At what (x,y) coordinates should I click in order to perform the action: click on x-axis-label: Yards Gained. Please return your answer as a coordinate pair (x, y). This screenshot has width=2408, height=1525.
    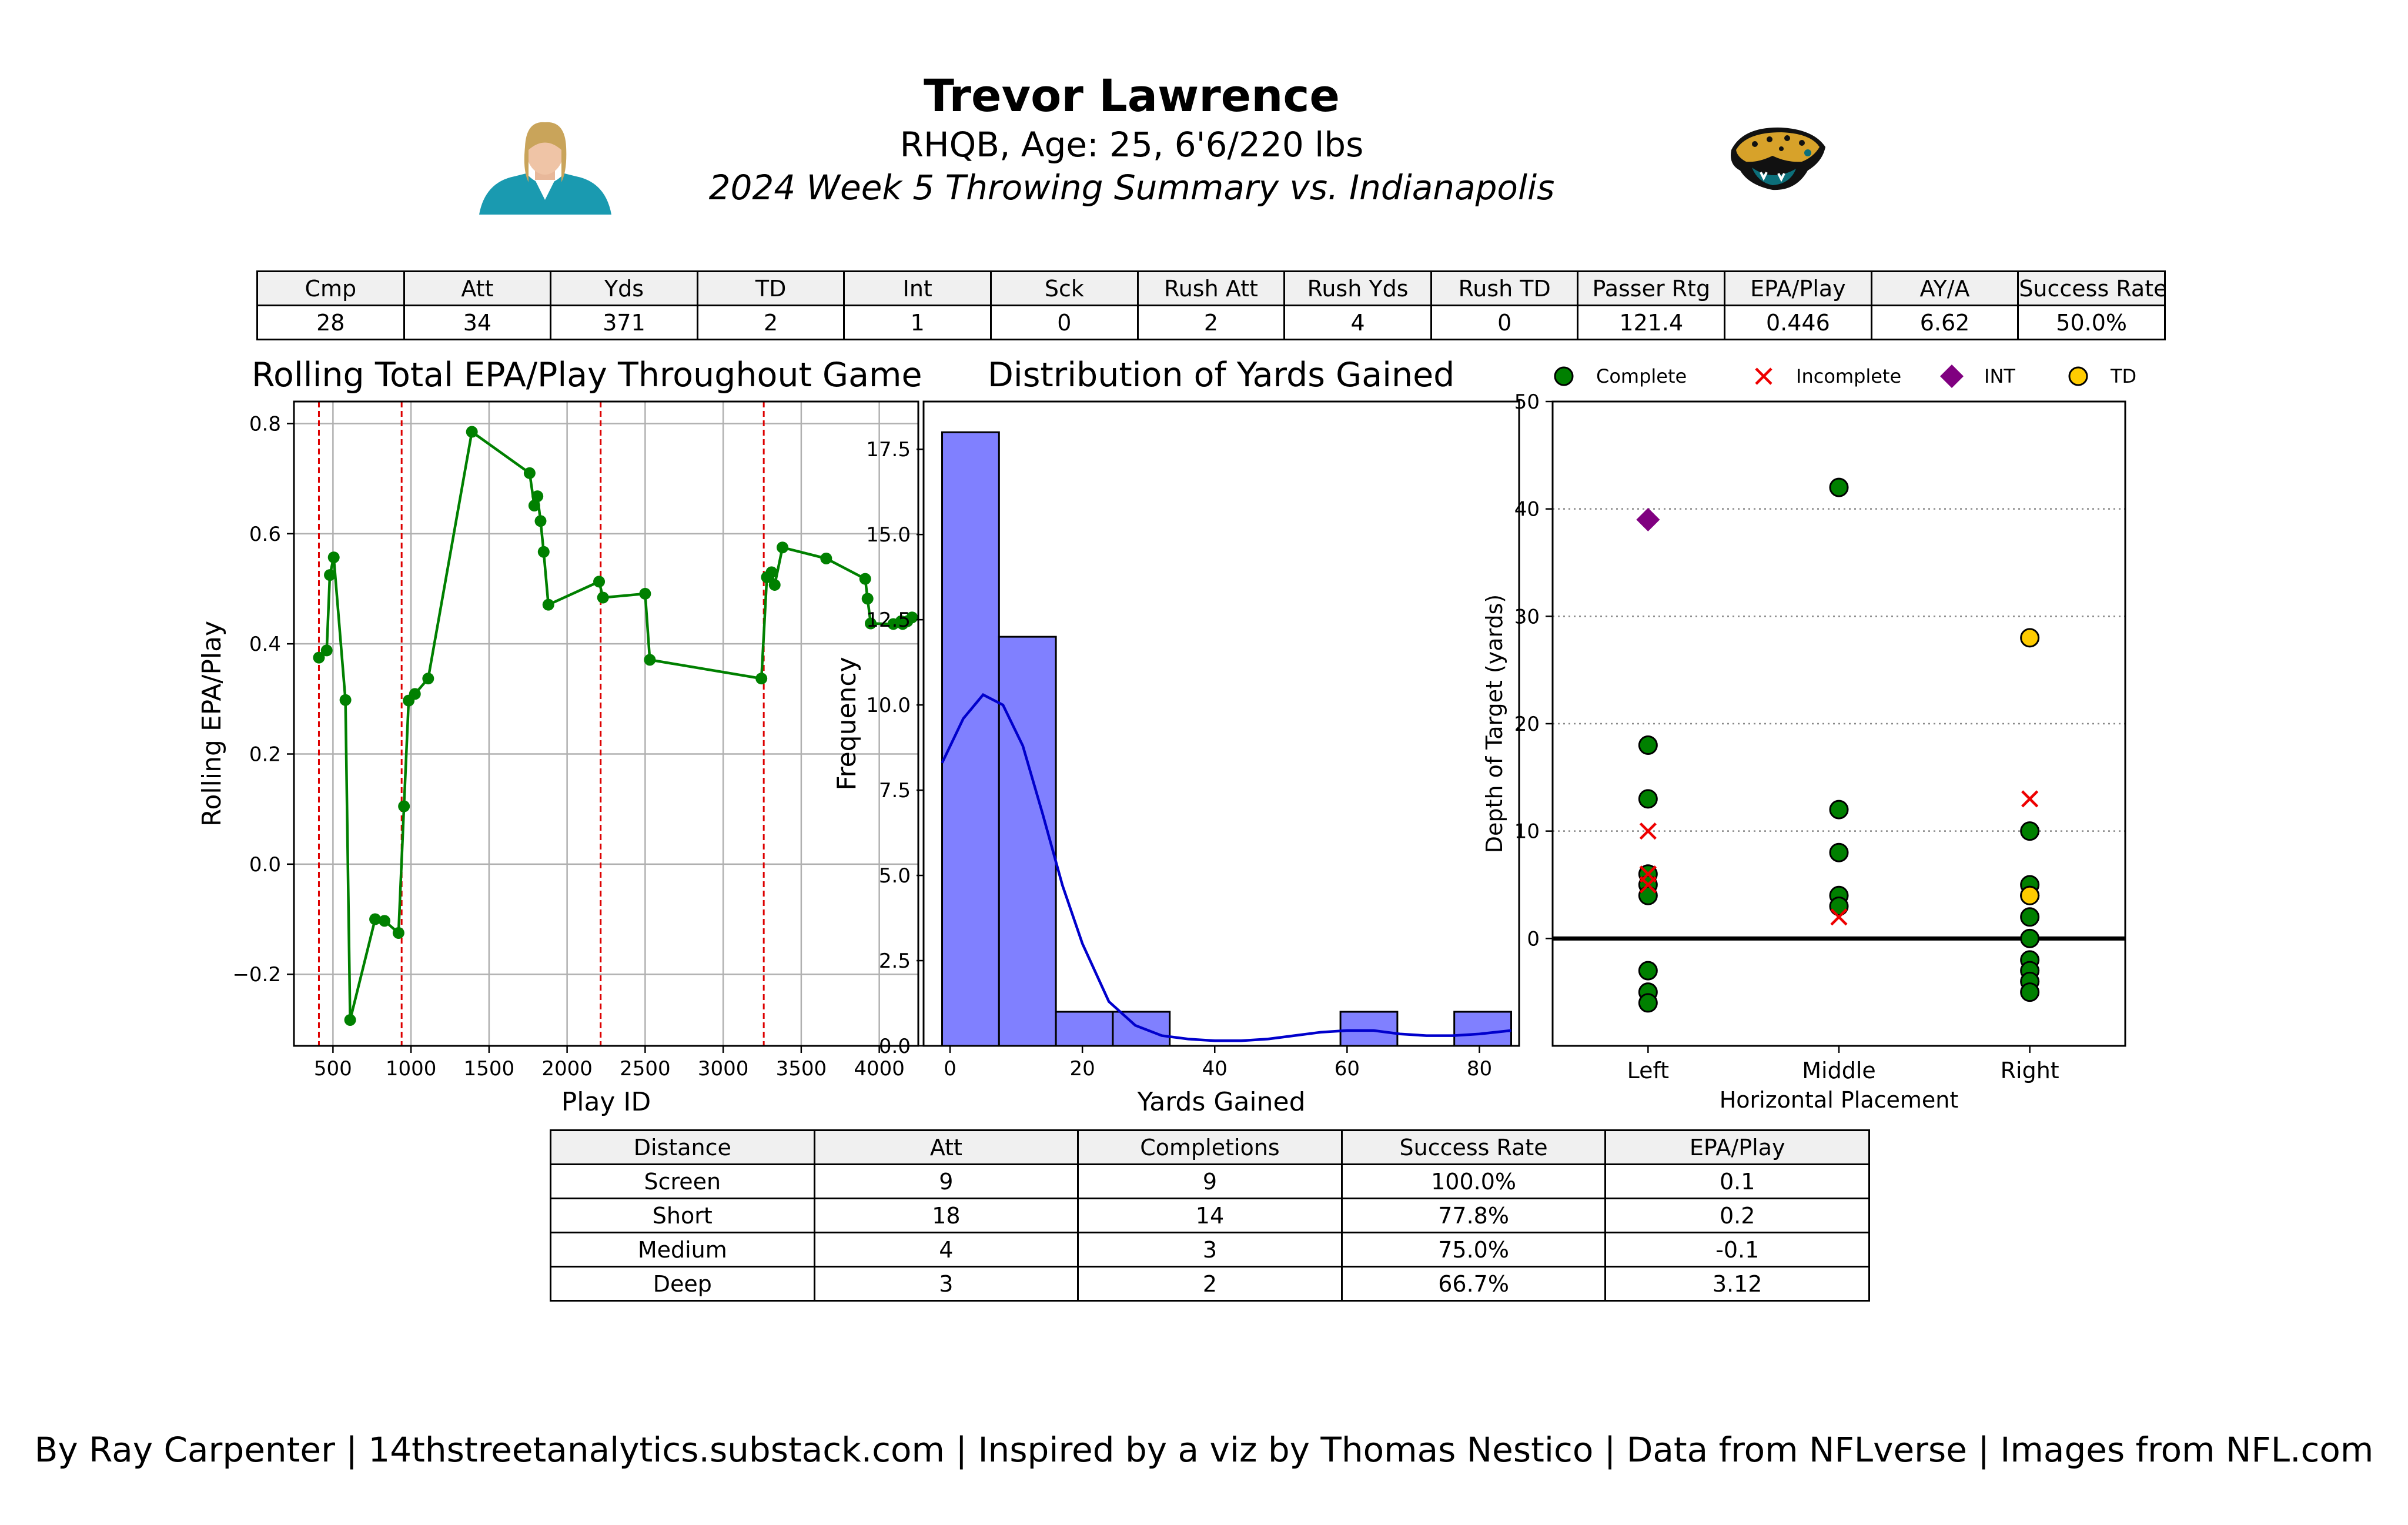
    Looking at the image, I should click on (1220, 1102).